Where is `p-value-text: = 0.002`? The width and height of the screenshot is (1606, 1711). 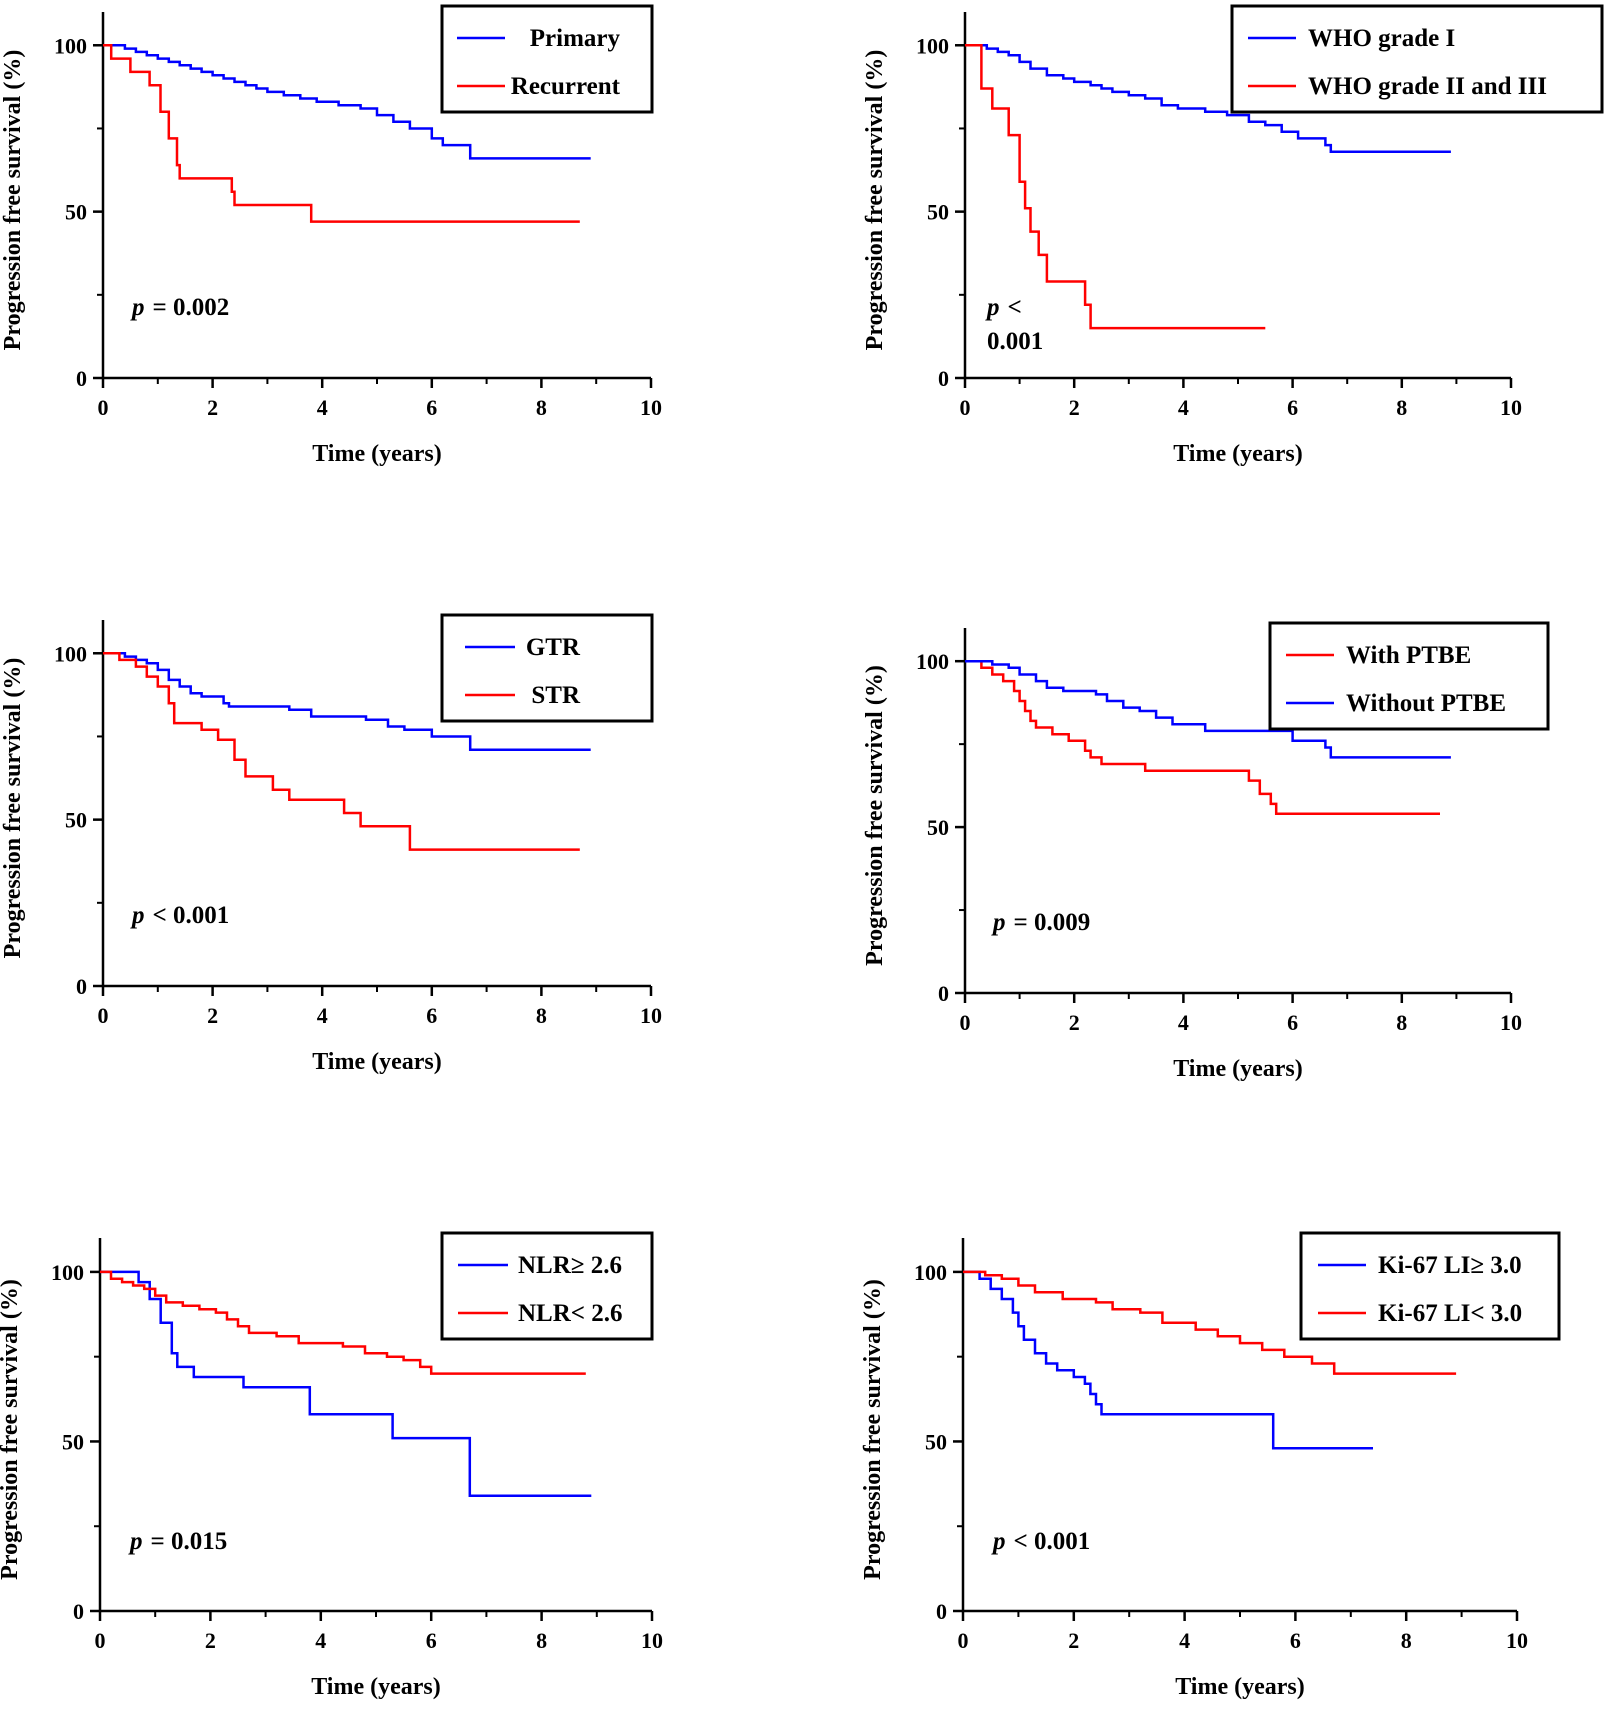
p-value-text: = 0.002 is located at coordinates (191, 307).